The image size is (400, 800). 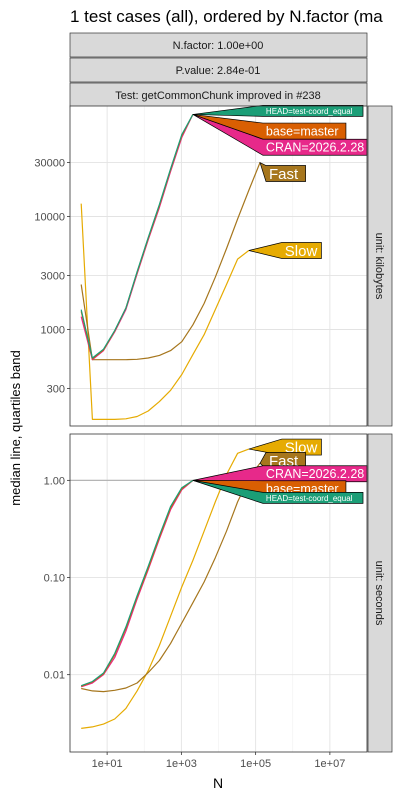 I want to click on x-axis-title: N, so click(x=218, y=783).